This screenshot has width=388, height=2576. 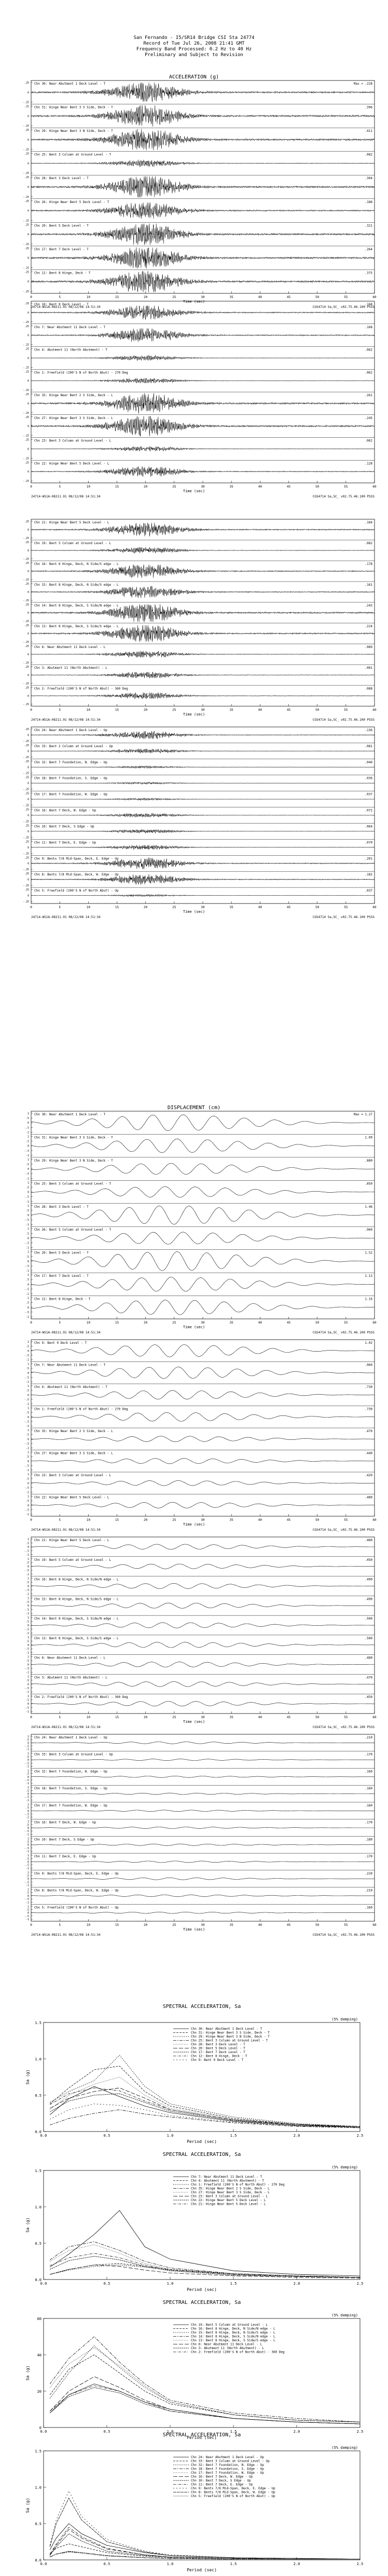 I want to click on sa-y-tick-label: 1.5, so click(x=38, y=2171).